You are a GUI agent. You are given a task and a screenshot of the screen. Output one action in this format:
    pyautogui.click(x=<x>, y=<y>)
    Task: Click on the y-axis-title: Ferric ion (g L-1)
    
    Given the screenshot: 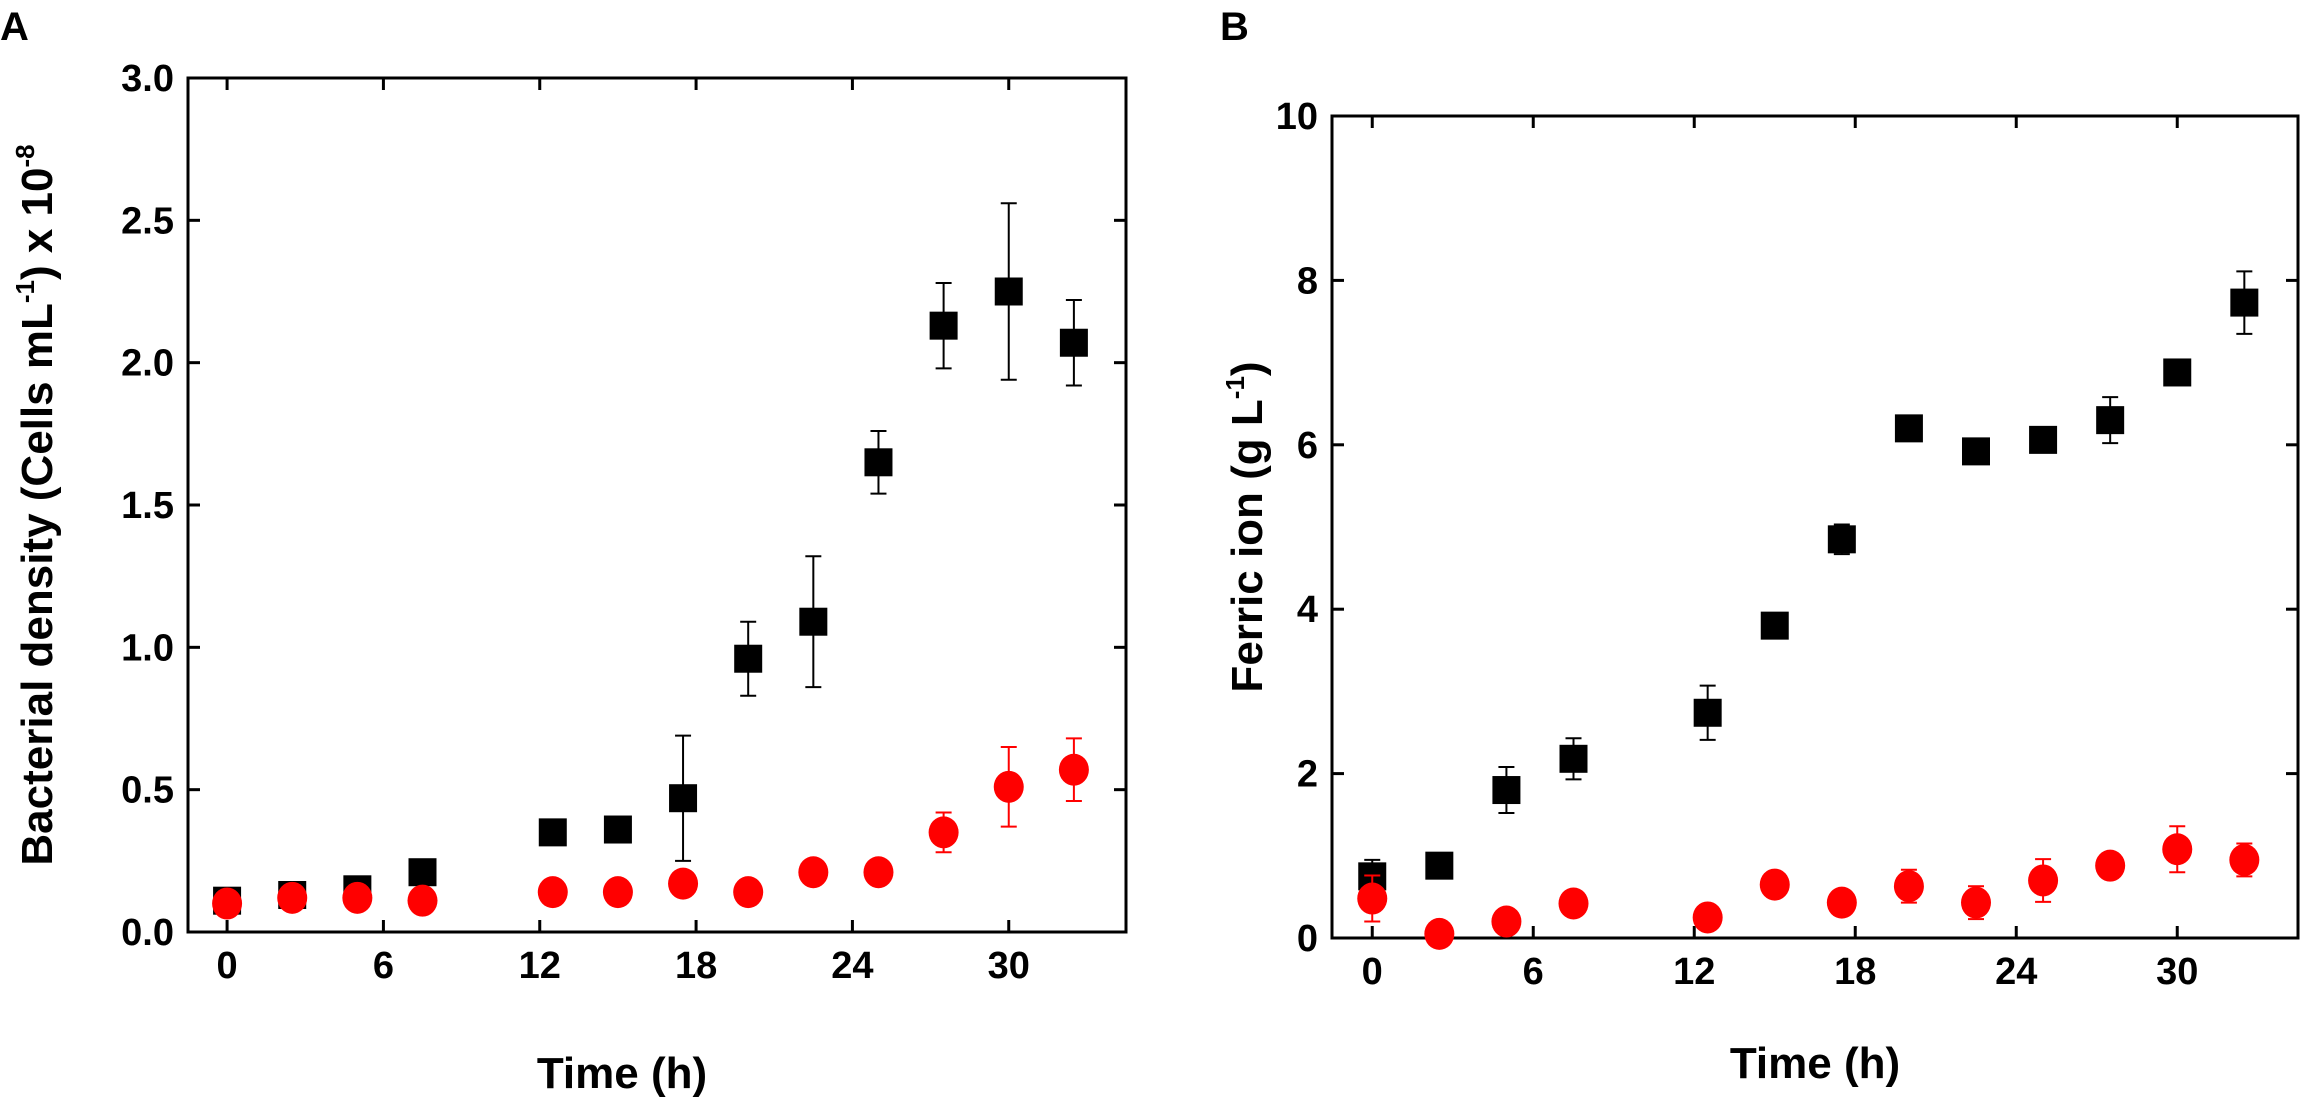 What is the action you would take?
    pyautogui.click(x=1246, y=526)
    